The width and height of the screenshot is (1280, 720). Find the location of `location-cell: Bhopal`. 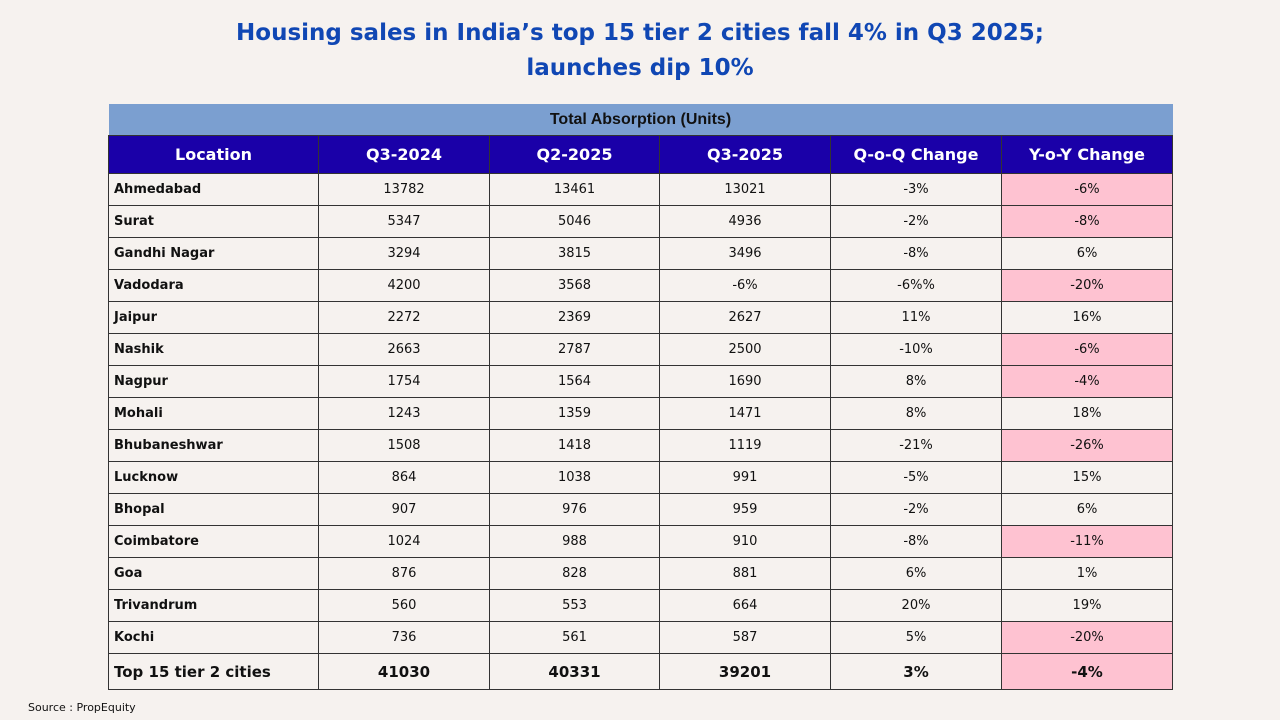

location-cell: Bhopal is located at coordinates (213, 509).